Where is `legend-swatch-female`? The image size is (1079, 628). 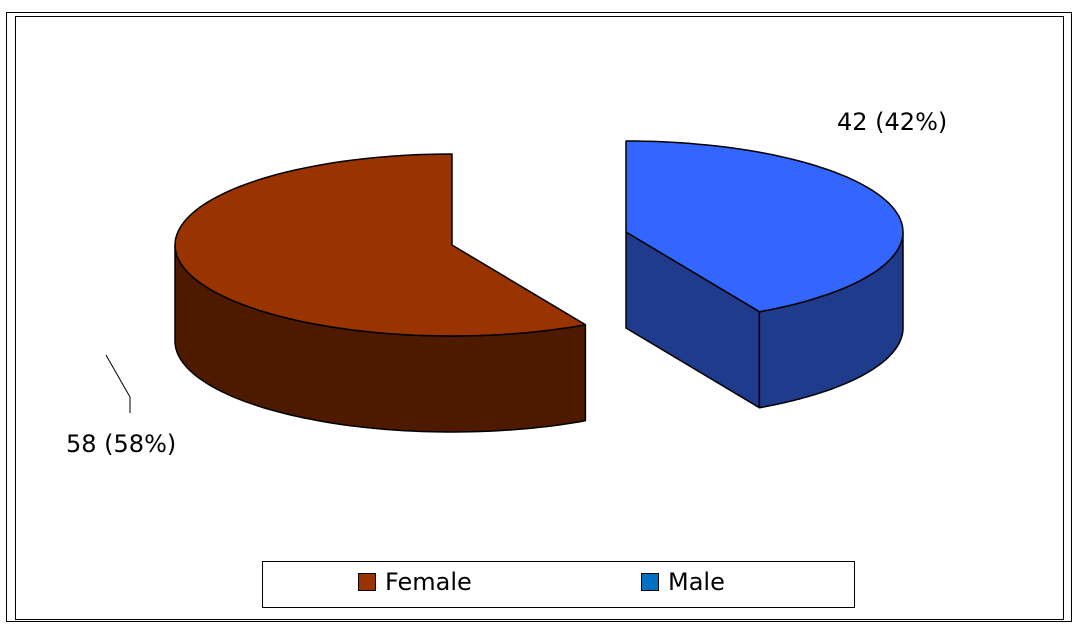
legend-swatch-female is located at coordinates (367, 582).